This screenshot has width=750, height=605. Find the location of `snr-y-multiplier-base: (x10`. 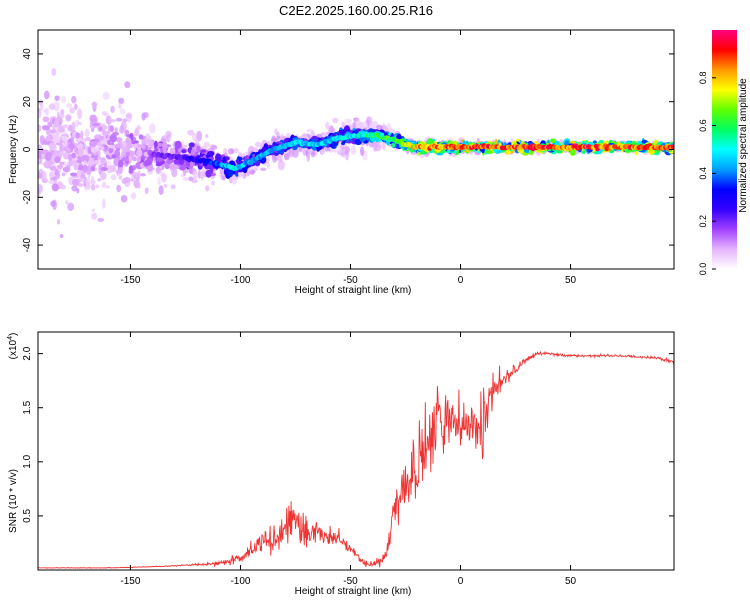

snr-y-multiplier-base: (x10 is located at coordinates (13, 349).